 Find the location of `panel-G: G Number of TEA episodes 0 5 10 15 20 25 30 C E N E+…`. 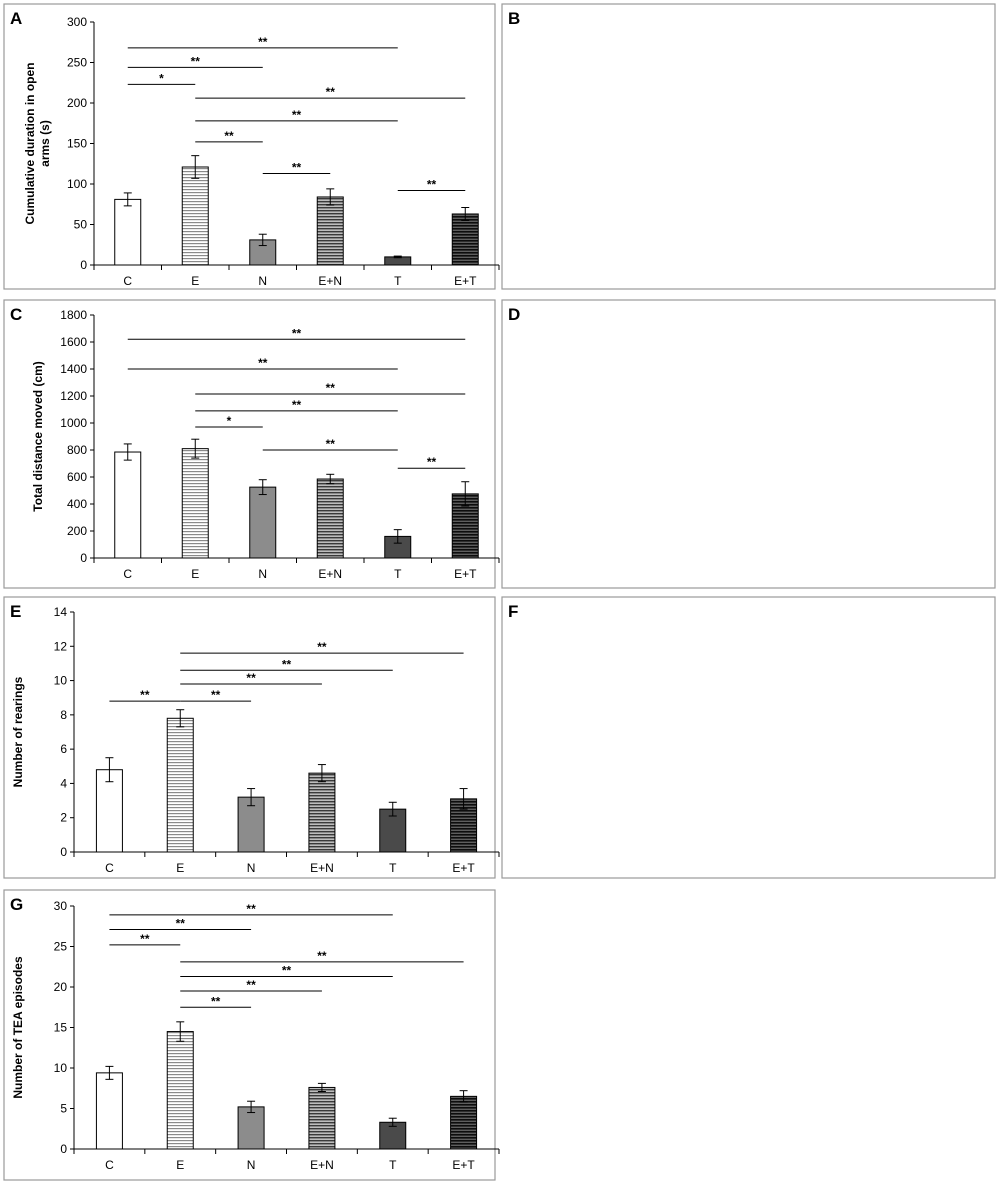

panel-G: G Number of TEA episodes 0 5 10 15 20 25 30 C E N E+… is located at coordinates (251, 1035).